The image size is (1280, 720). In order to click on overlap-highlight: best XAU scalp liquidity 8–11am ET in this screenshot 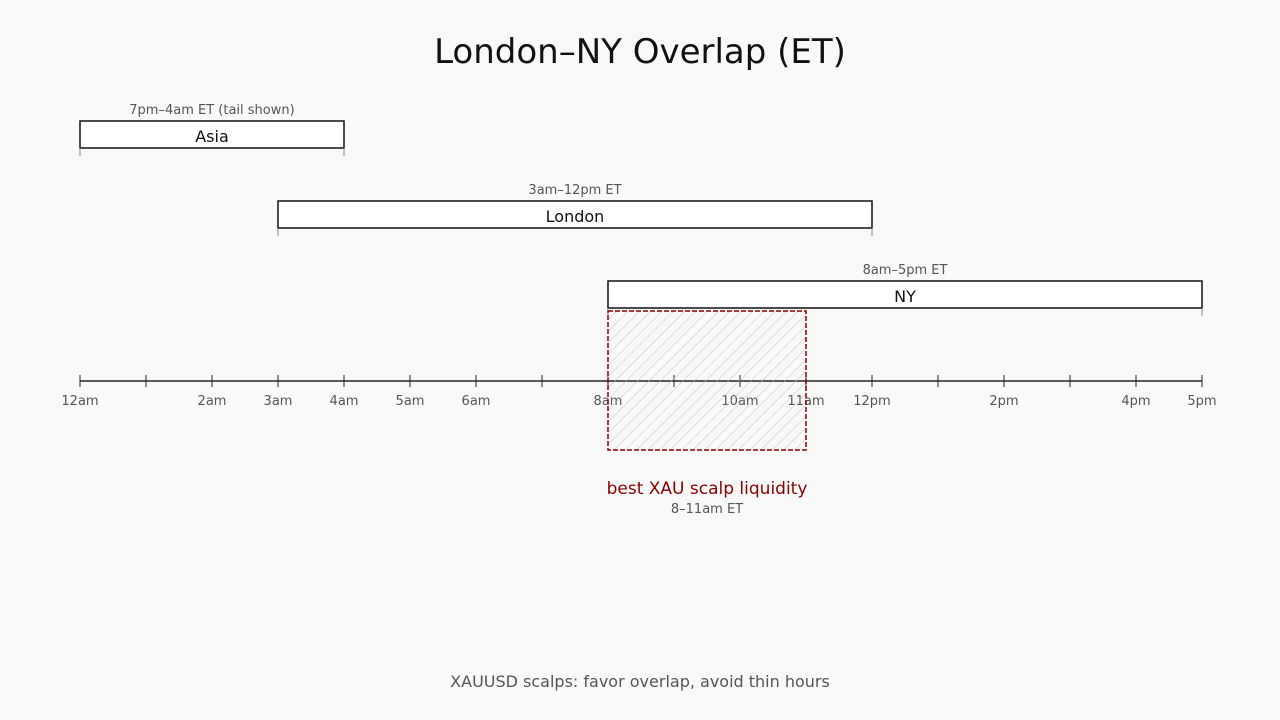, I will do `click(707, 413)`.